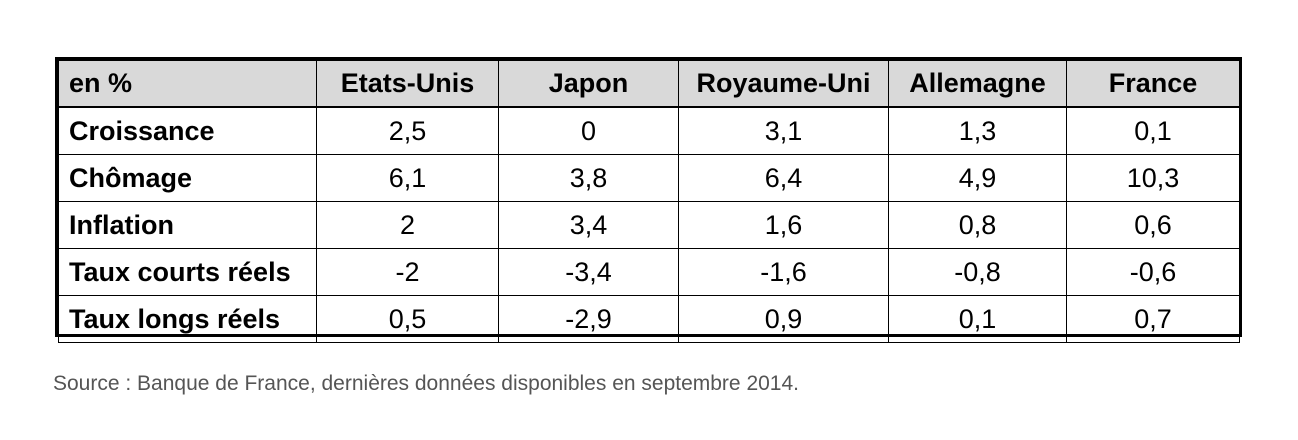 The height and width of the screenshot is (440, 1298). What do you see at coordinates (783, 319) in the screenshot?
I see `table-cell: 0,9` at bounding box center [783, 319].